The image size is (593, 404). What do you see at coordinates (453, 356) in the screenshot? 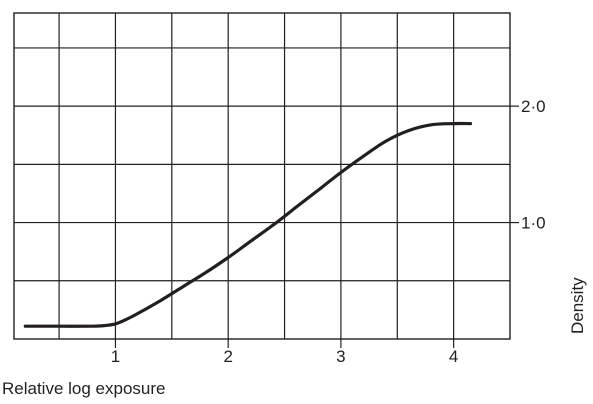
I see `x-tick-label: 4` at bounding box center [453, 356].